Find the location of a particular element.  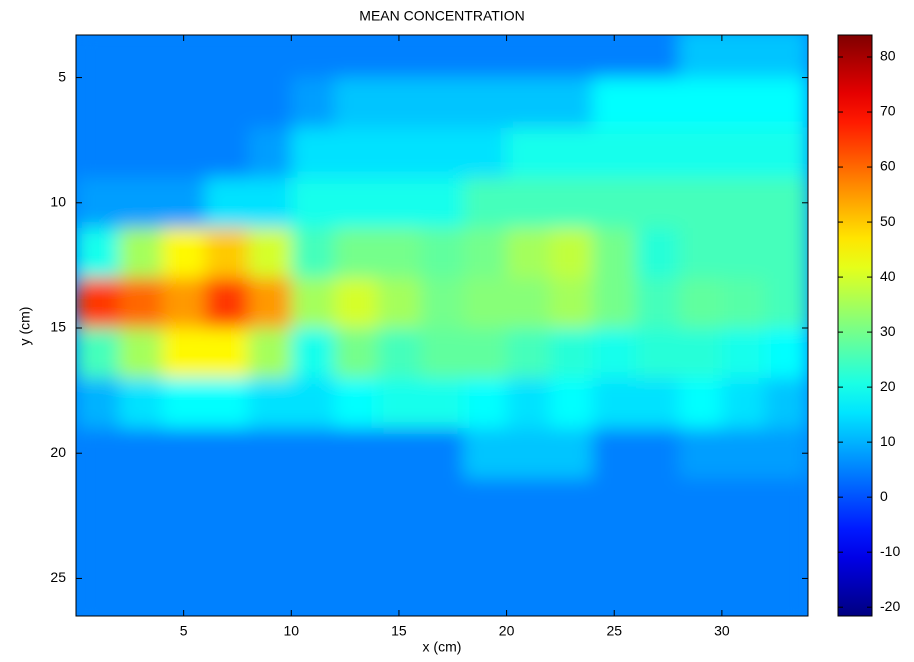

x-axis-label: x (cm) is located at coordinates (442, 647).